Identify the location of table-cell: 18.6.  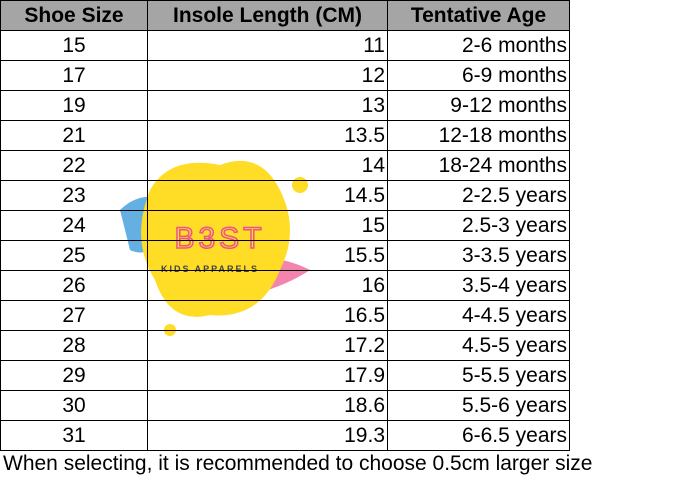
(267, 405).